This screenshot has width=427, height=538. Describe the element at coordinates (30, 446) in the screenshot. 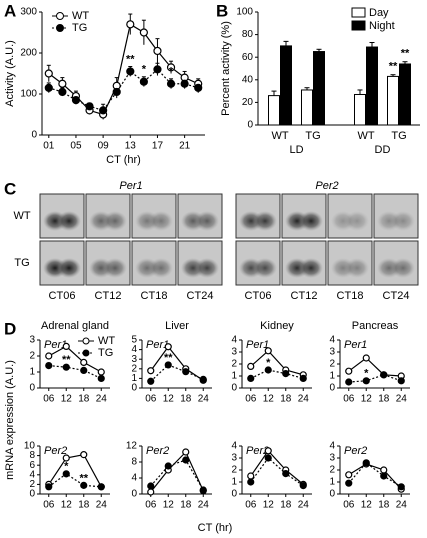

I see `y-tick-label: 10` at that location.